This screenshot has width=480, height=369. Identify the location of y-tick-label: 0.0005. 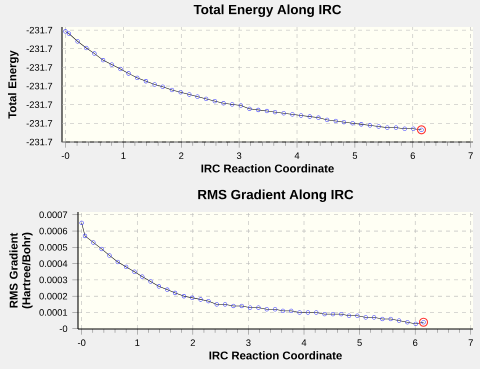
(53, 247).